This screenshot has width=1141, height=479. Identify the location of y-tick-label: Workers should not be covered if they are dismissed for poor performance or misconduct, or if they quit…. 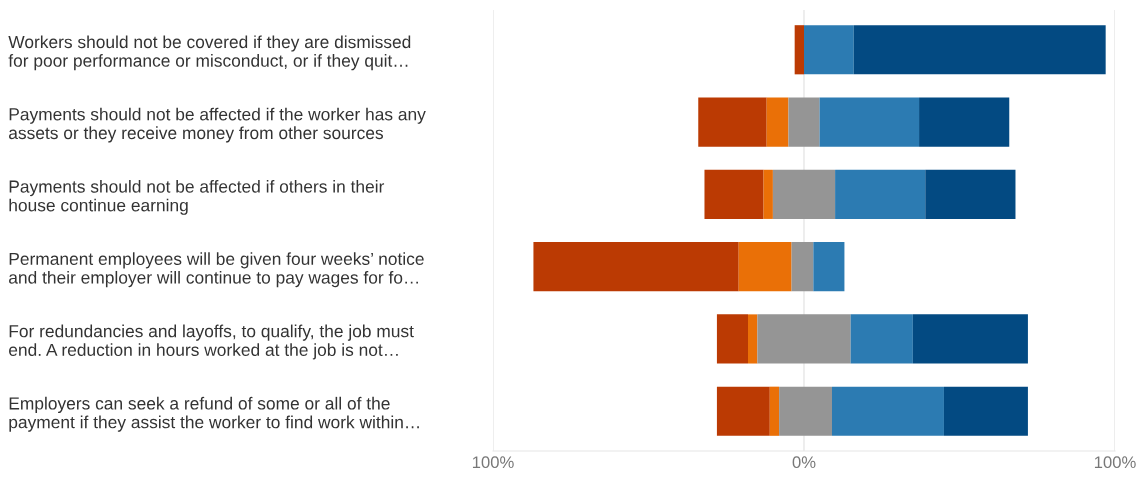
(209, 53).